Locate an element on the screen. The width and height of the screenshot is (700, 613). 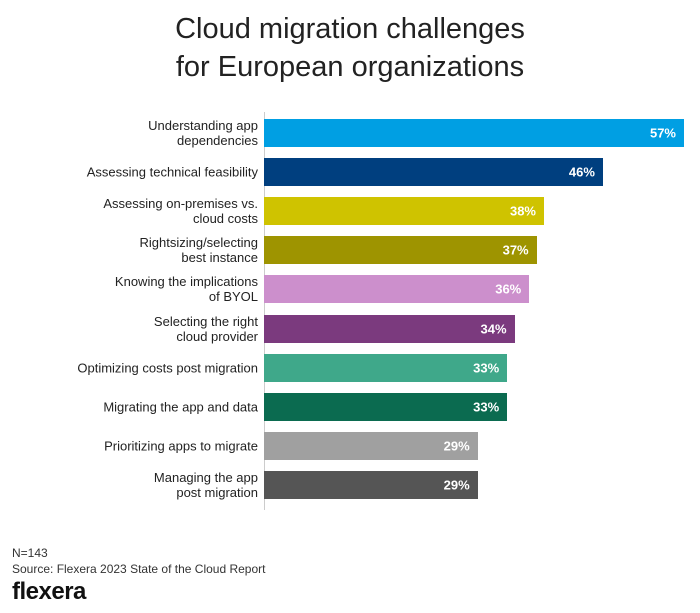
baseline is located at coordinates (264, 311).